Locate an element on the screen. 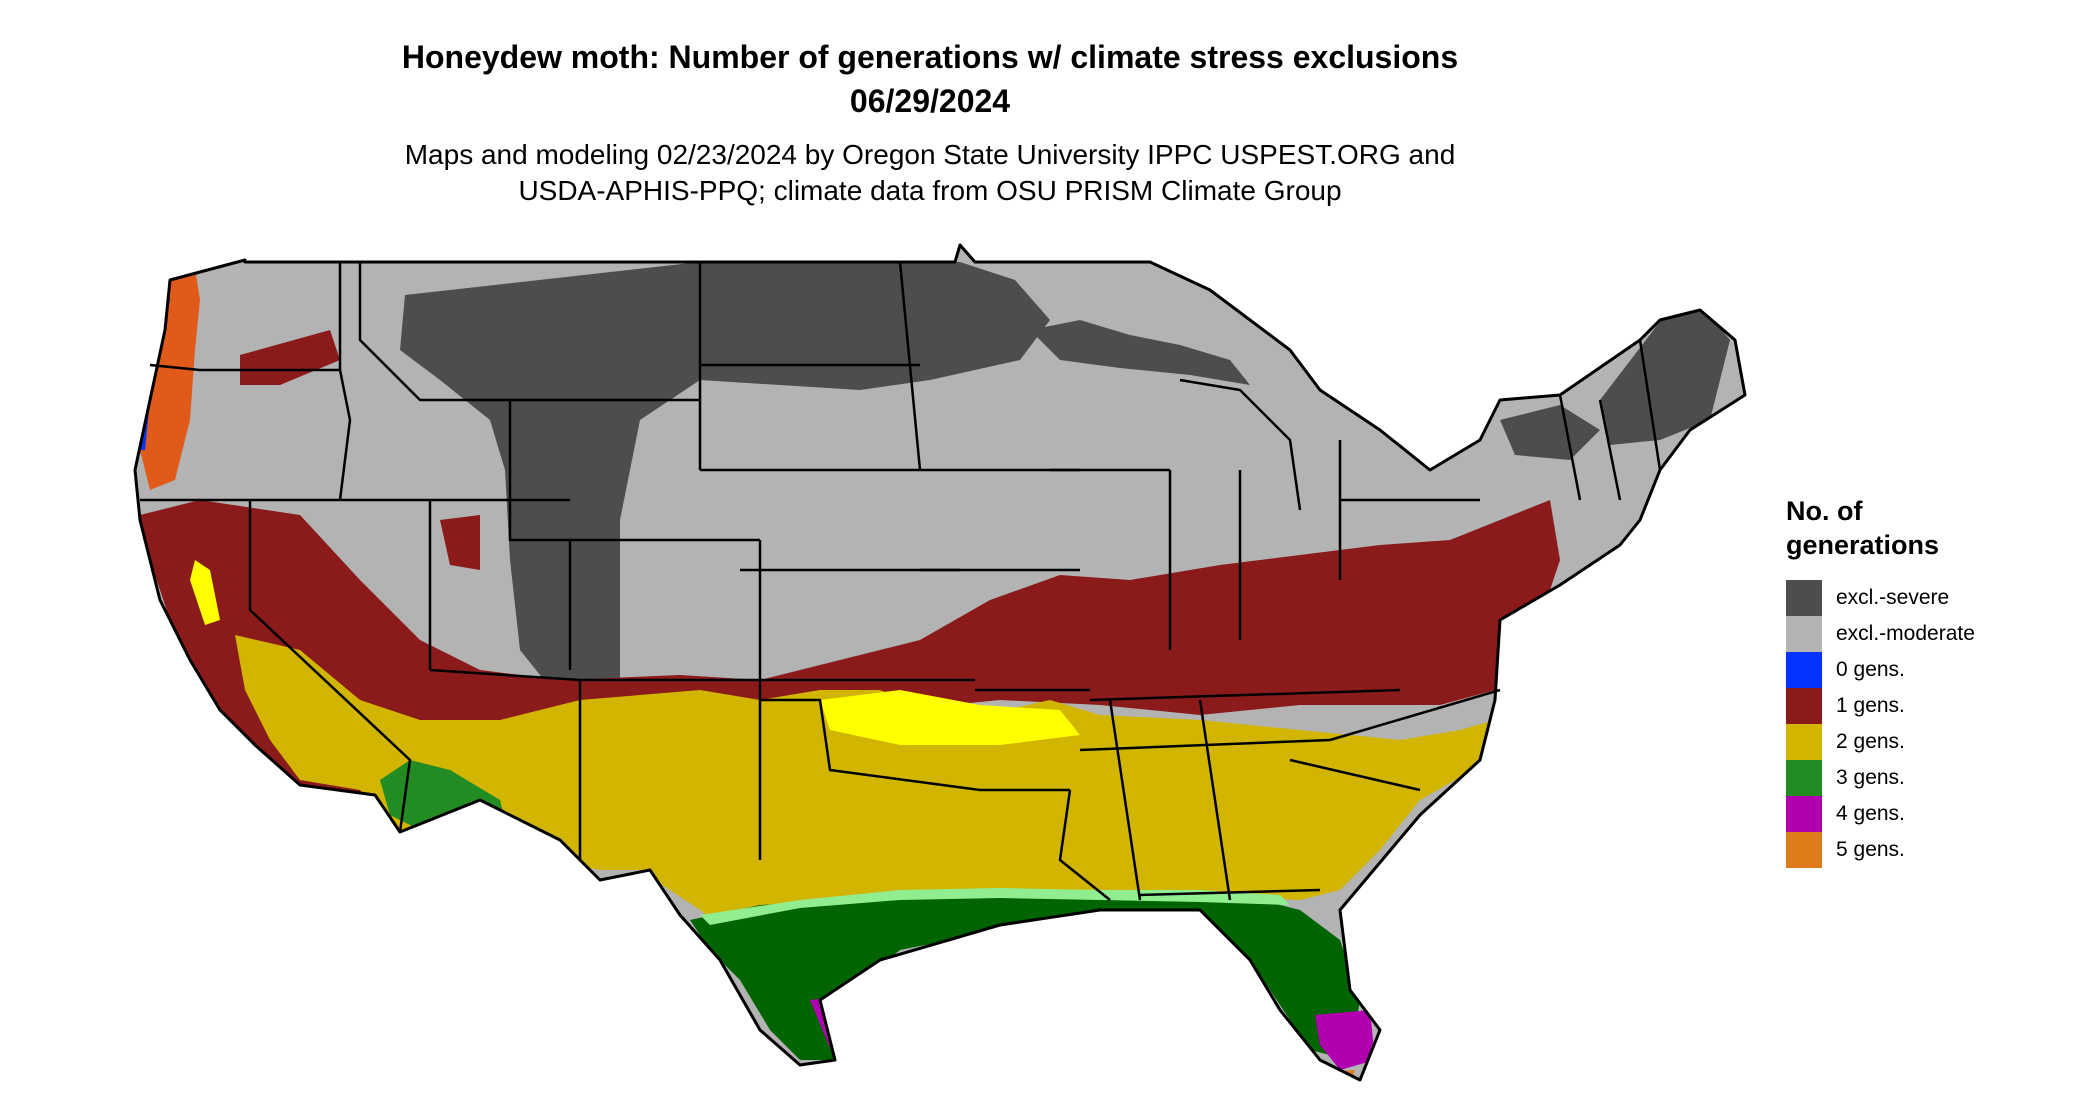  legend-title-line2: generations is located at coordinates (1863, 545).